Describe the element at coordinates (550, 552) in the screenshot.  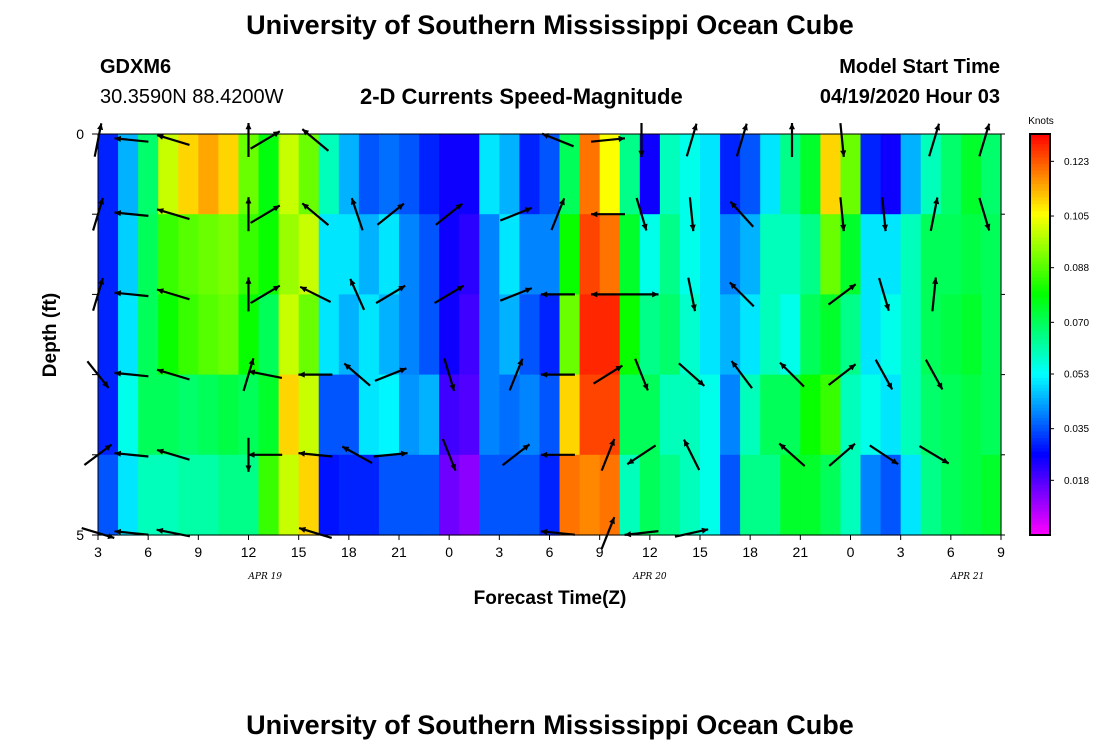
I see `x-tick-label: 6` at that location.